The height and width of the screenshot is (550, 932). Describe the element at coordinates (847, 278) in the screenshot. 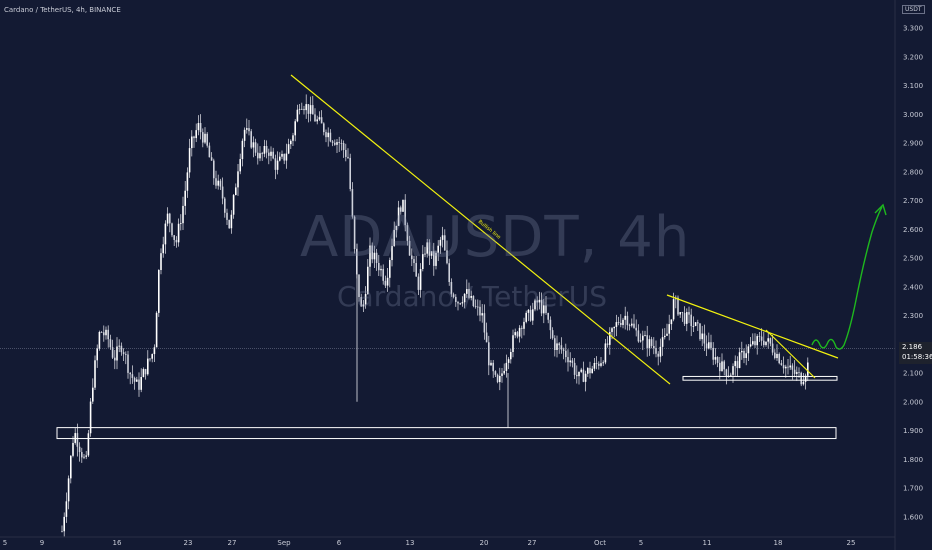

I see `projection-path` at that location.